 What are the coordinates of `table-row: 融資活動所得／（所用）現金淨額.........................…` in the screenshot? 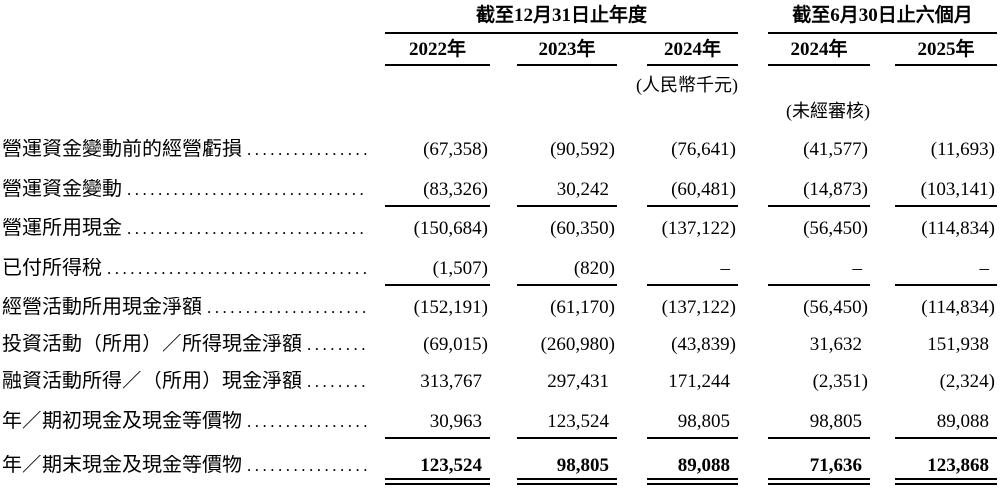 It's located at (500, 378).